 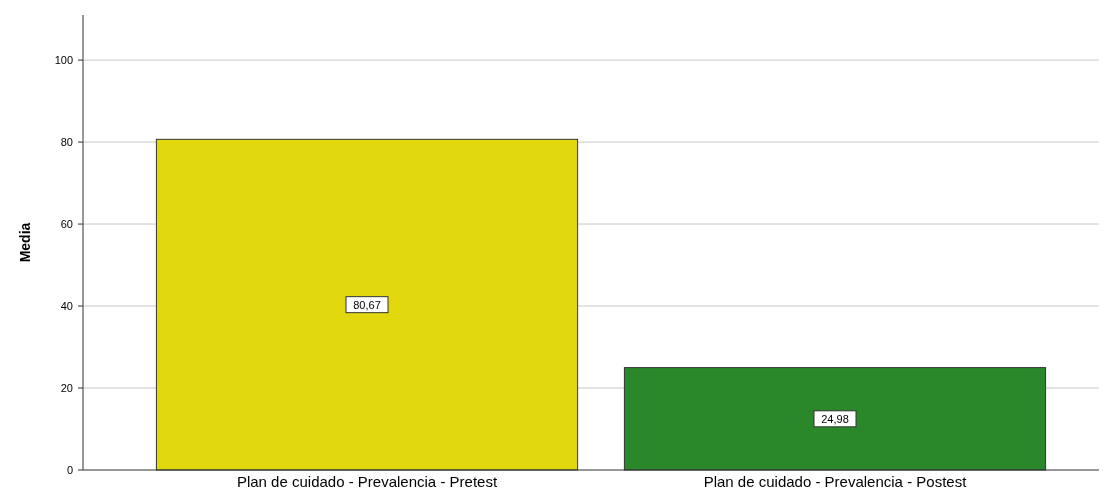 What do you see at coordinates (66, 388) in the screenshot?
I see `y-tick-label: 20` at bounding box center [66, 388].